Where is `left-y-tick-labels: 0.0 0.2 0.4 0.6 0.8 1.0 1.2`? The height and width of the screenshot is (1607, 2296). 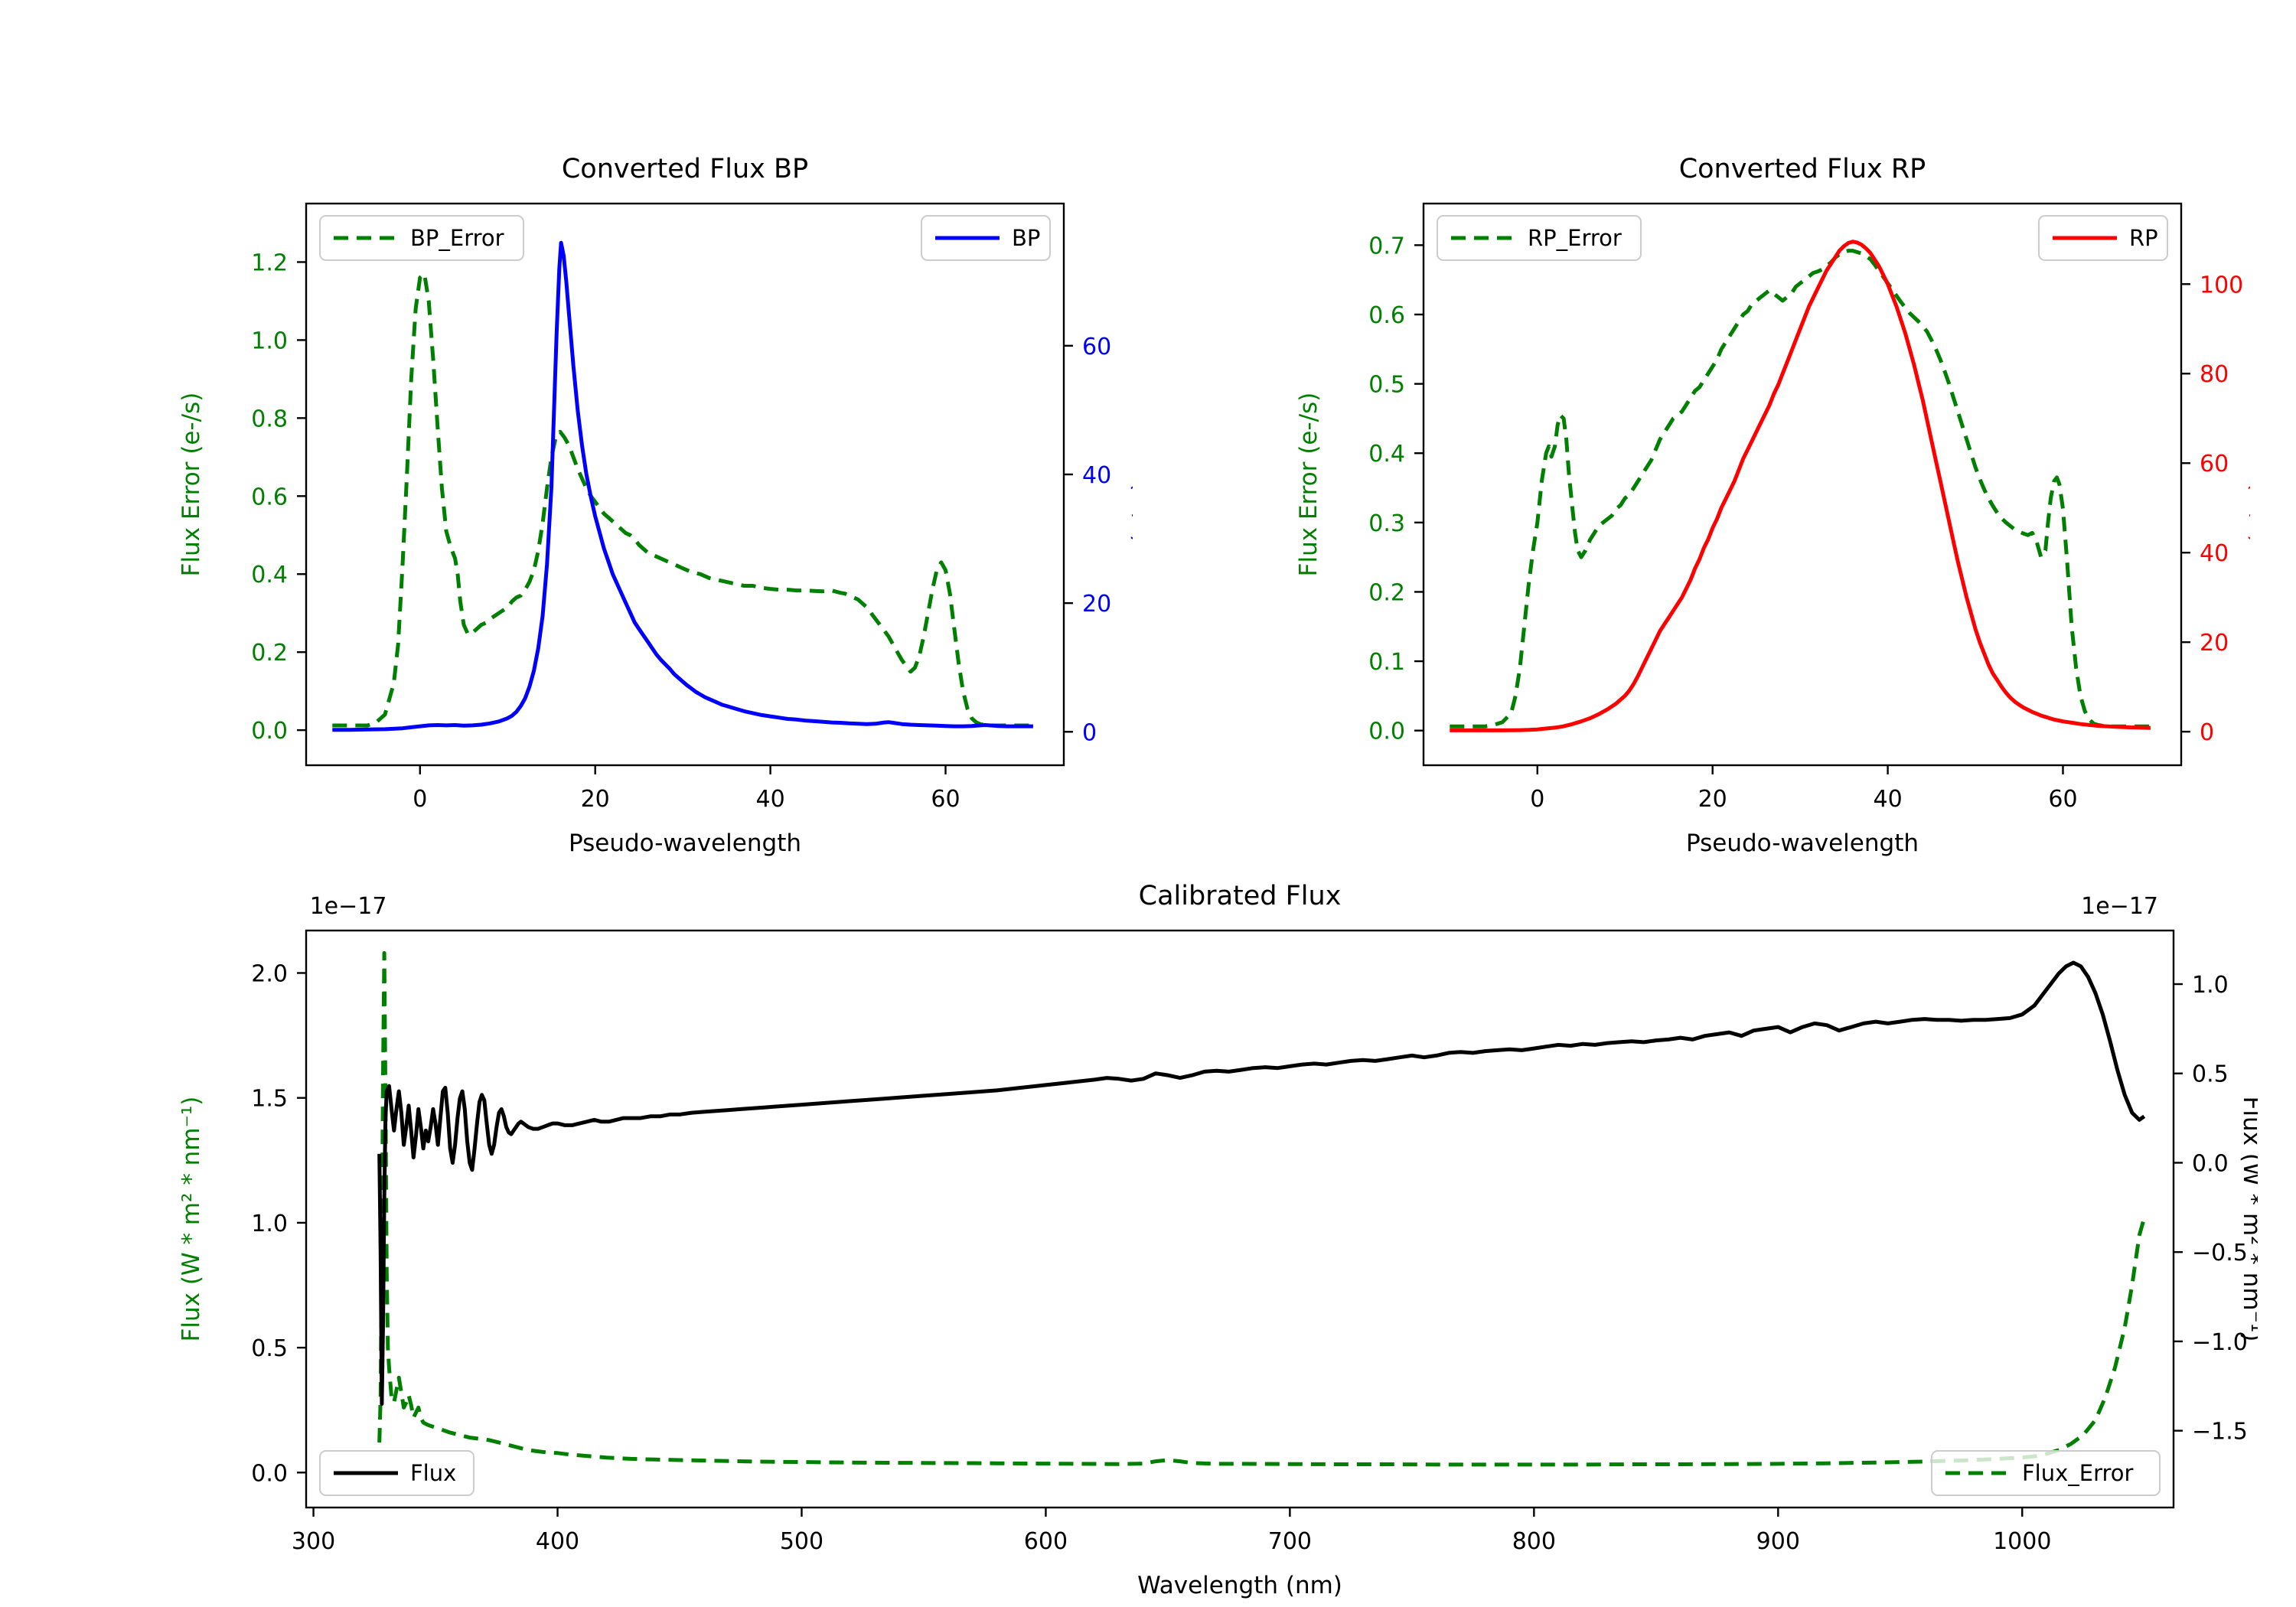
left-y-tick-labels: 0.0 0.2 0.4 0.6 0.8 1.0 1.2 is located at coordinates (278, 497).